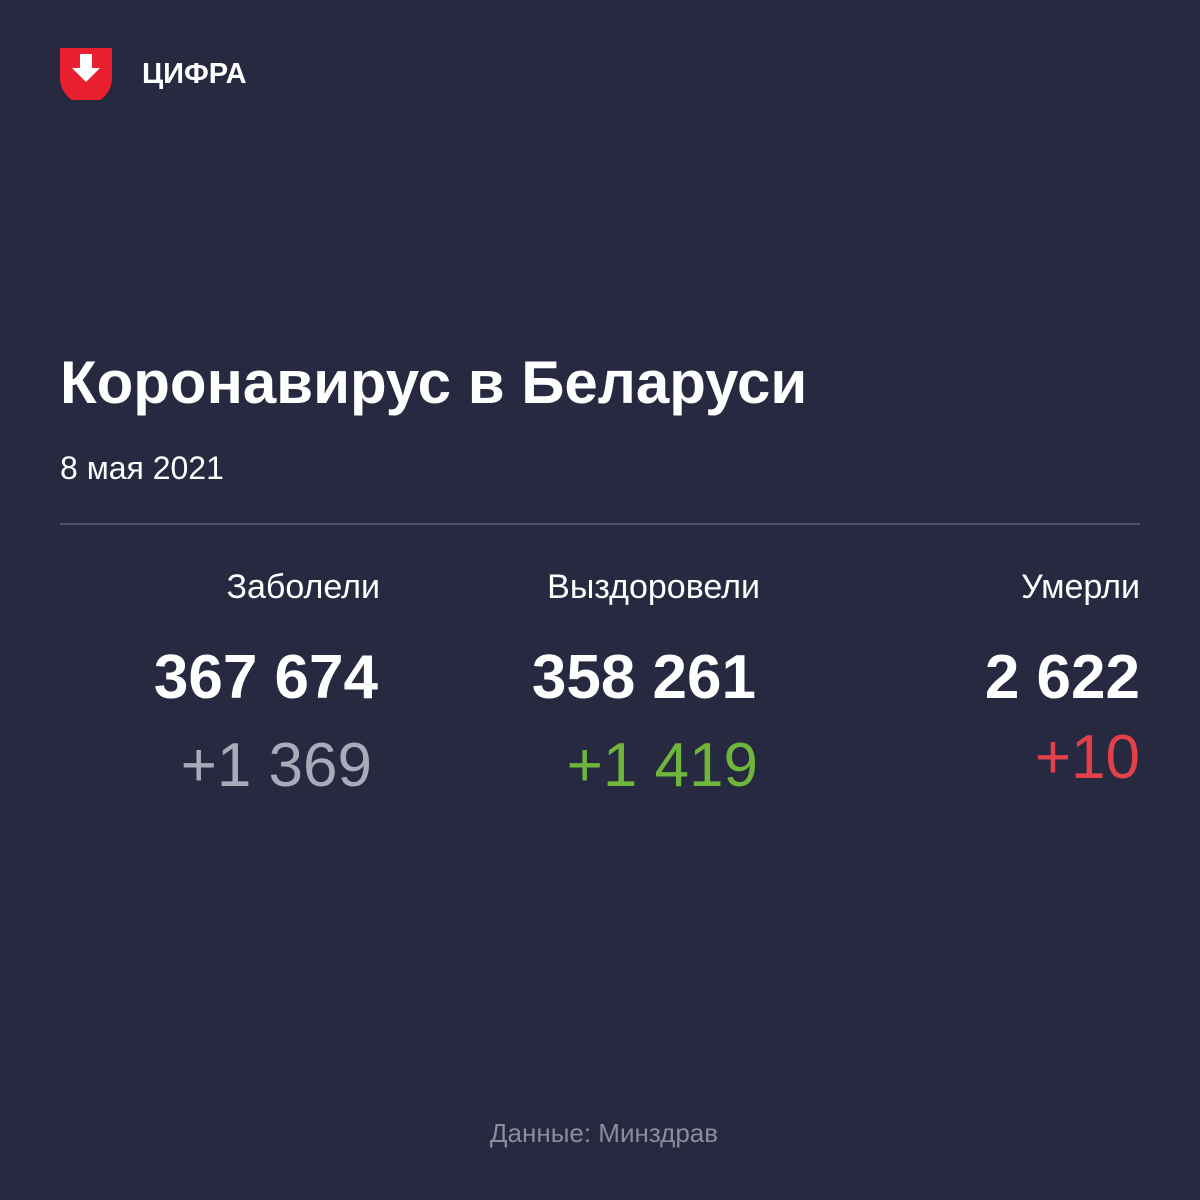 The height and width of the screenshot is (1200, 1200). What do you see at coordinates (265, 677) in the screenshot?
I see `stat-total: 367 674` at bounding box center [265, 677].